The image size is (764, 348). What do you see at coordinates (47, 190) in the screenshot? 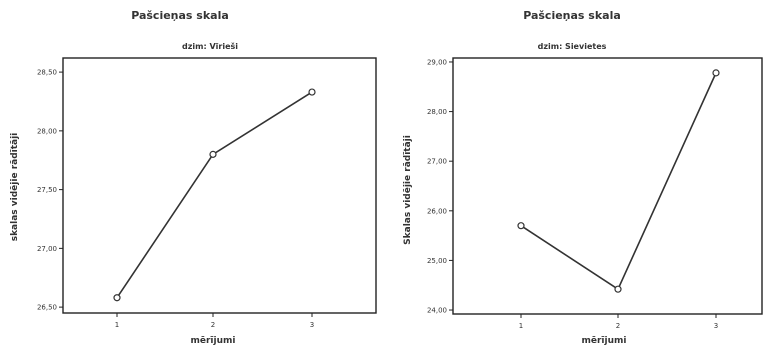
I see `y-tick-label: 27,50` at bounding box center [47, 190].